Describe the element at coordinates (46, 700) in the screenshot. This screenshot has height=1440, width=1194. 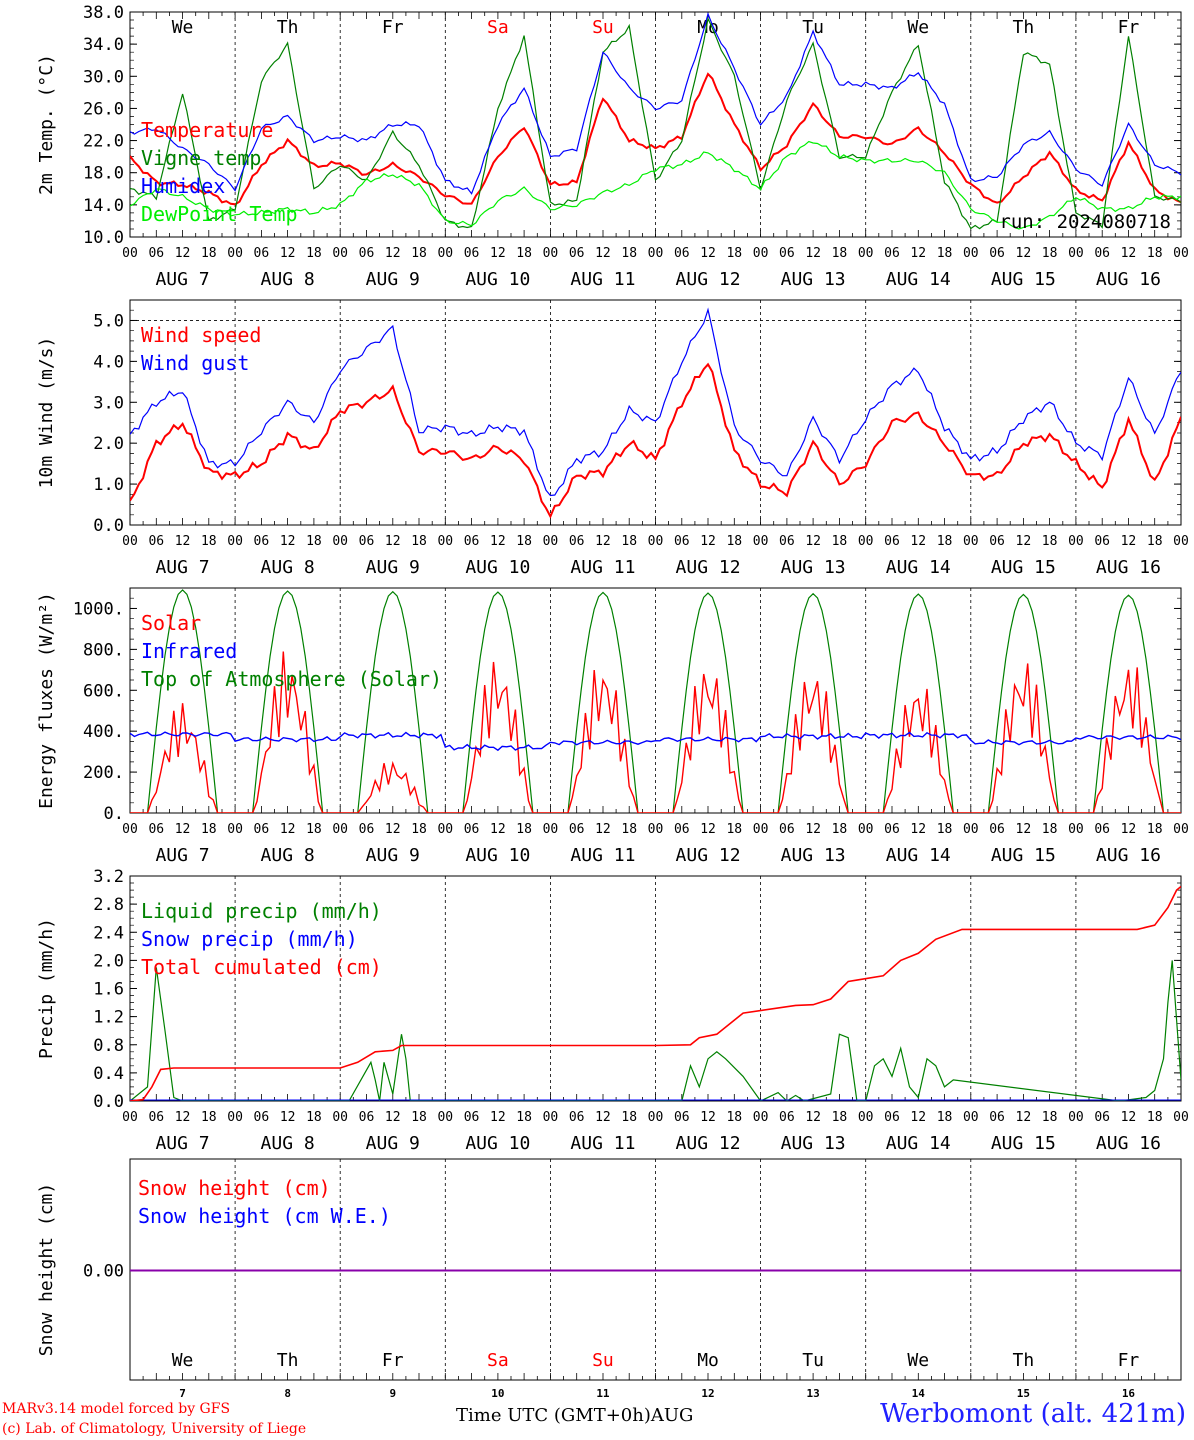
I see `y-axis-label: Energy fluxes (W/m²)` at that location.